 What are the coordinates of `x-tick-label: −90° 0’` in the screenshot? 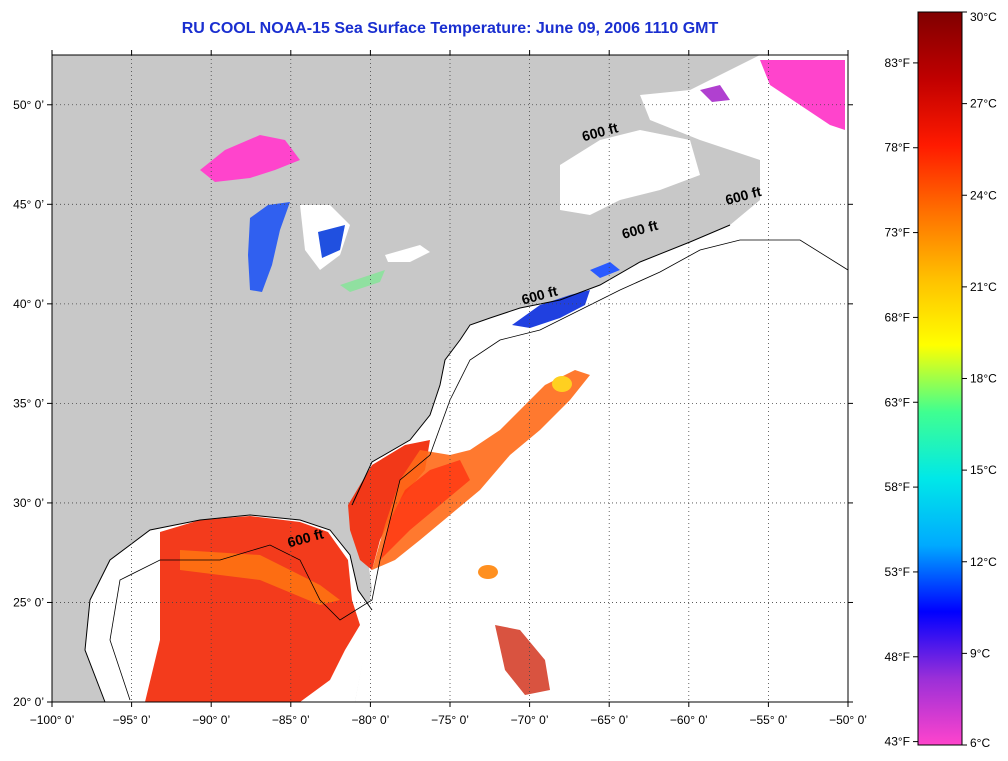 It's located at (211, 720).